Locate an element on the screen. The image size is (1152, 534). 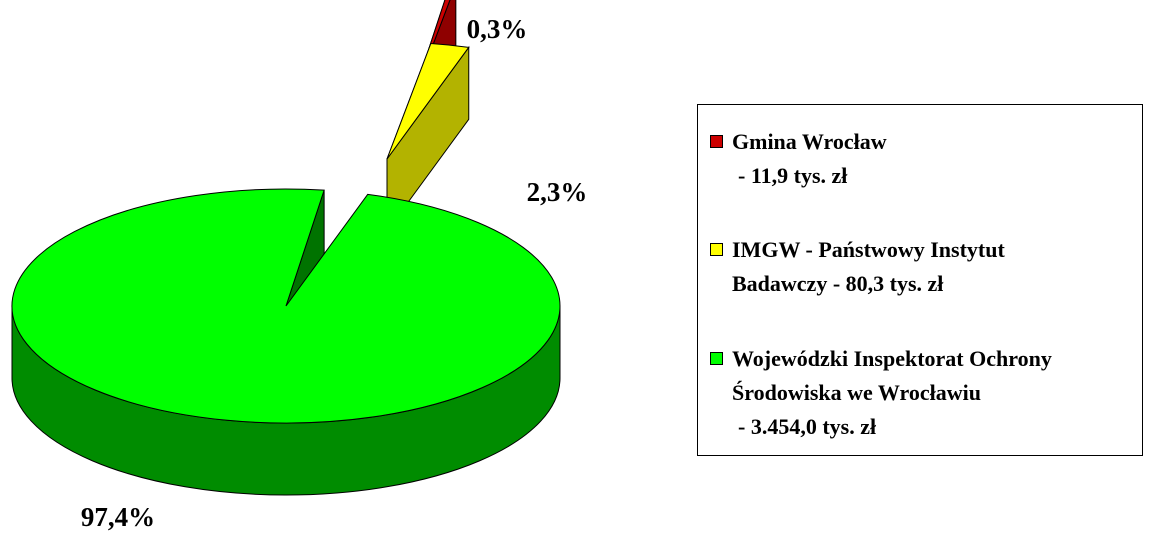
slice-label-gmina-wroclaw-11-9-tys-zl: 0,3% is located at coordinates (497, 29).